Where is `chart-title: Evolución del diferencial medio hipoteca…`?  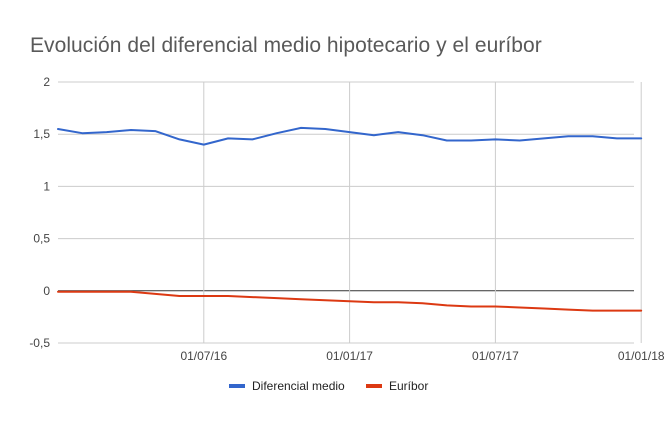
chart-title: Evolución del diferencial medio hipoteca… is located at coordinates (286, 45).